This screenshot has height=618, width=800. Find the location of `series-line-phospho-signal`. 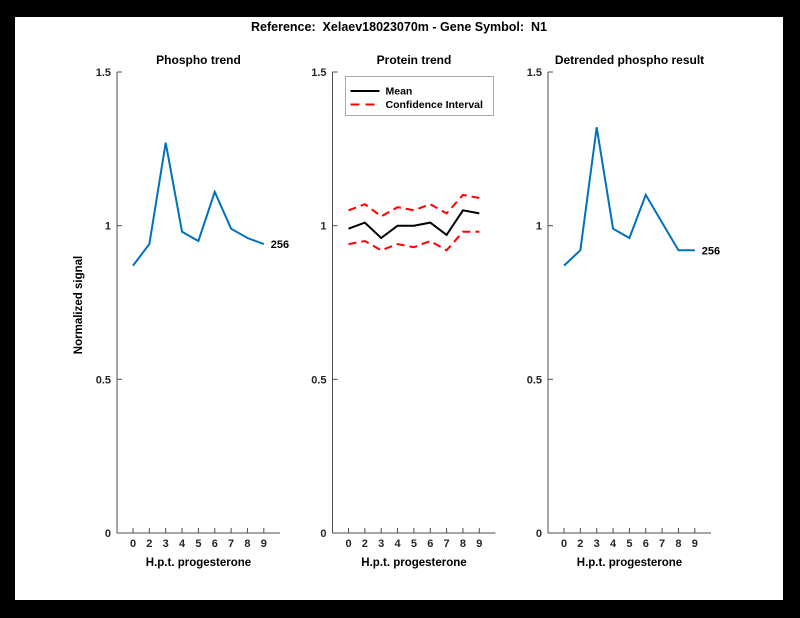

series-line-phospho-signal is located at coordinates (198, 204).